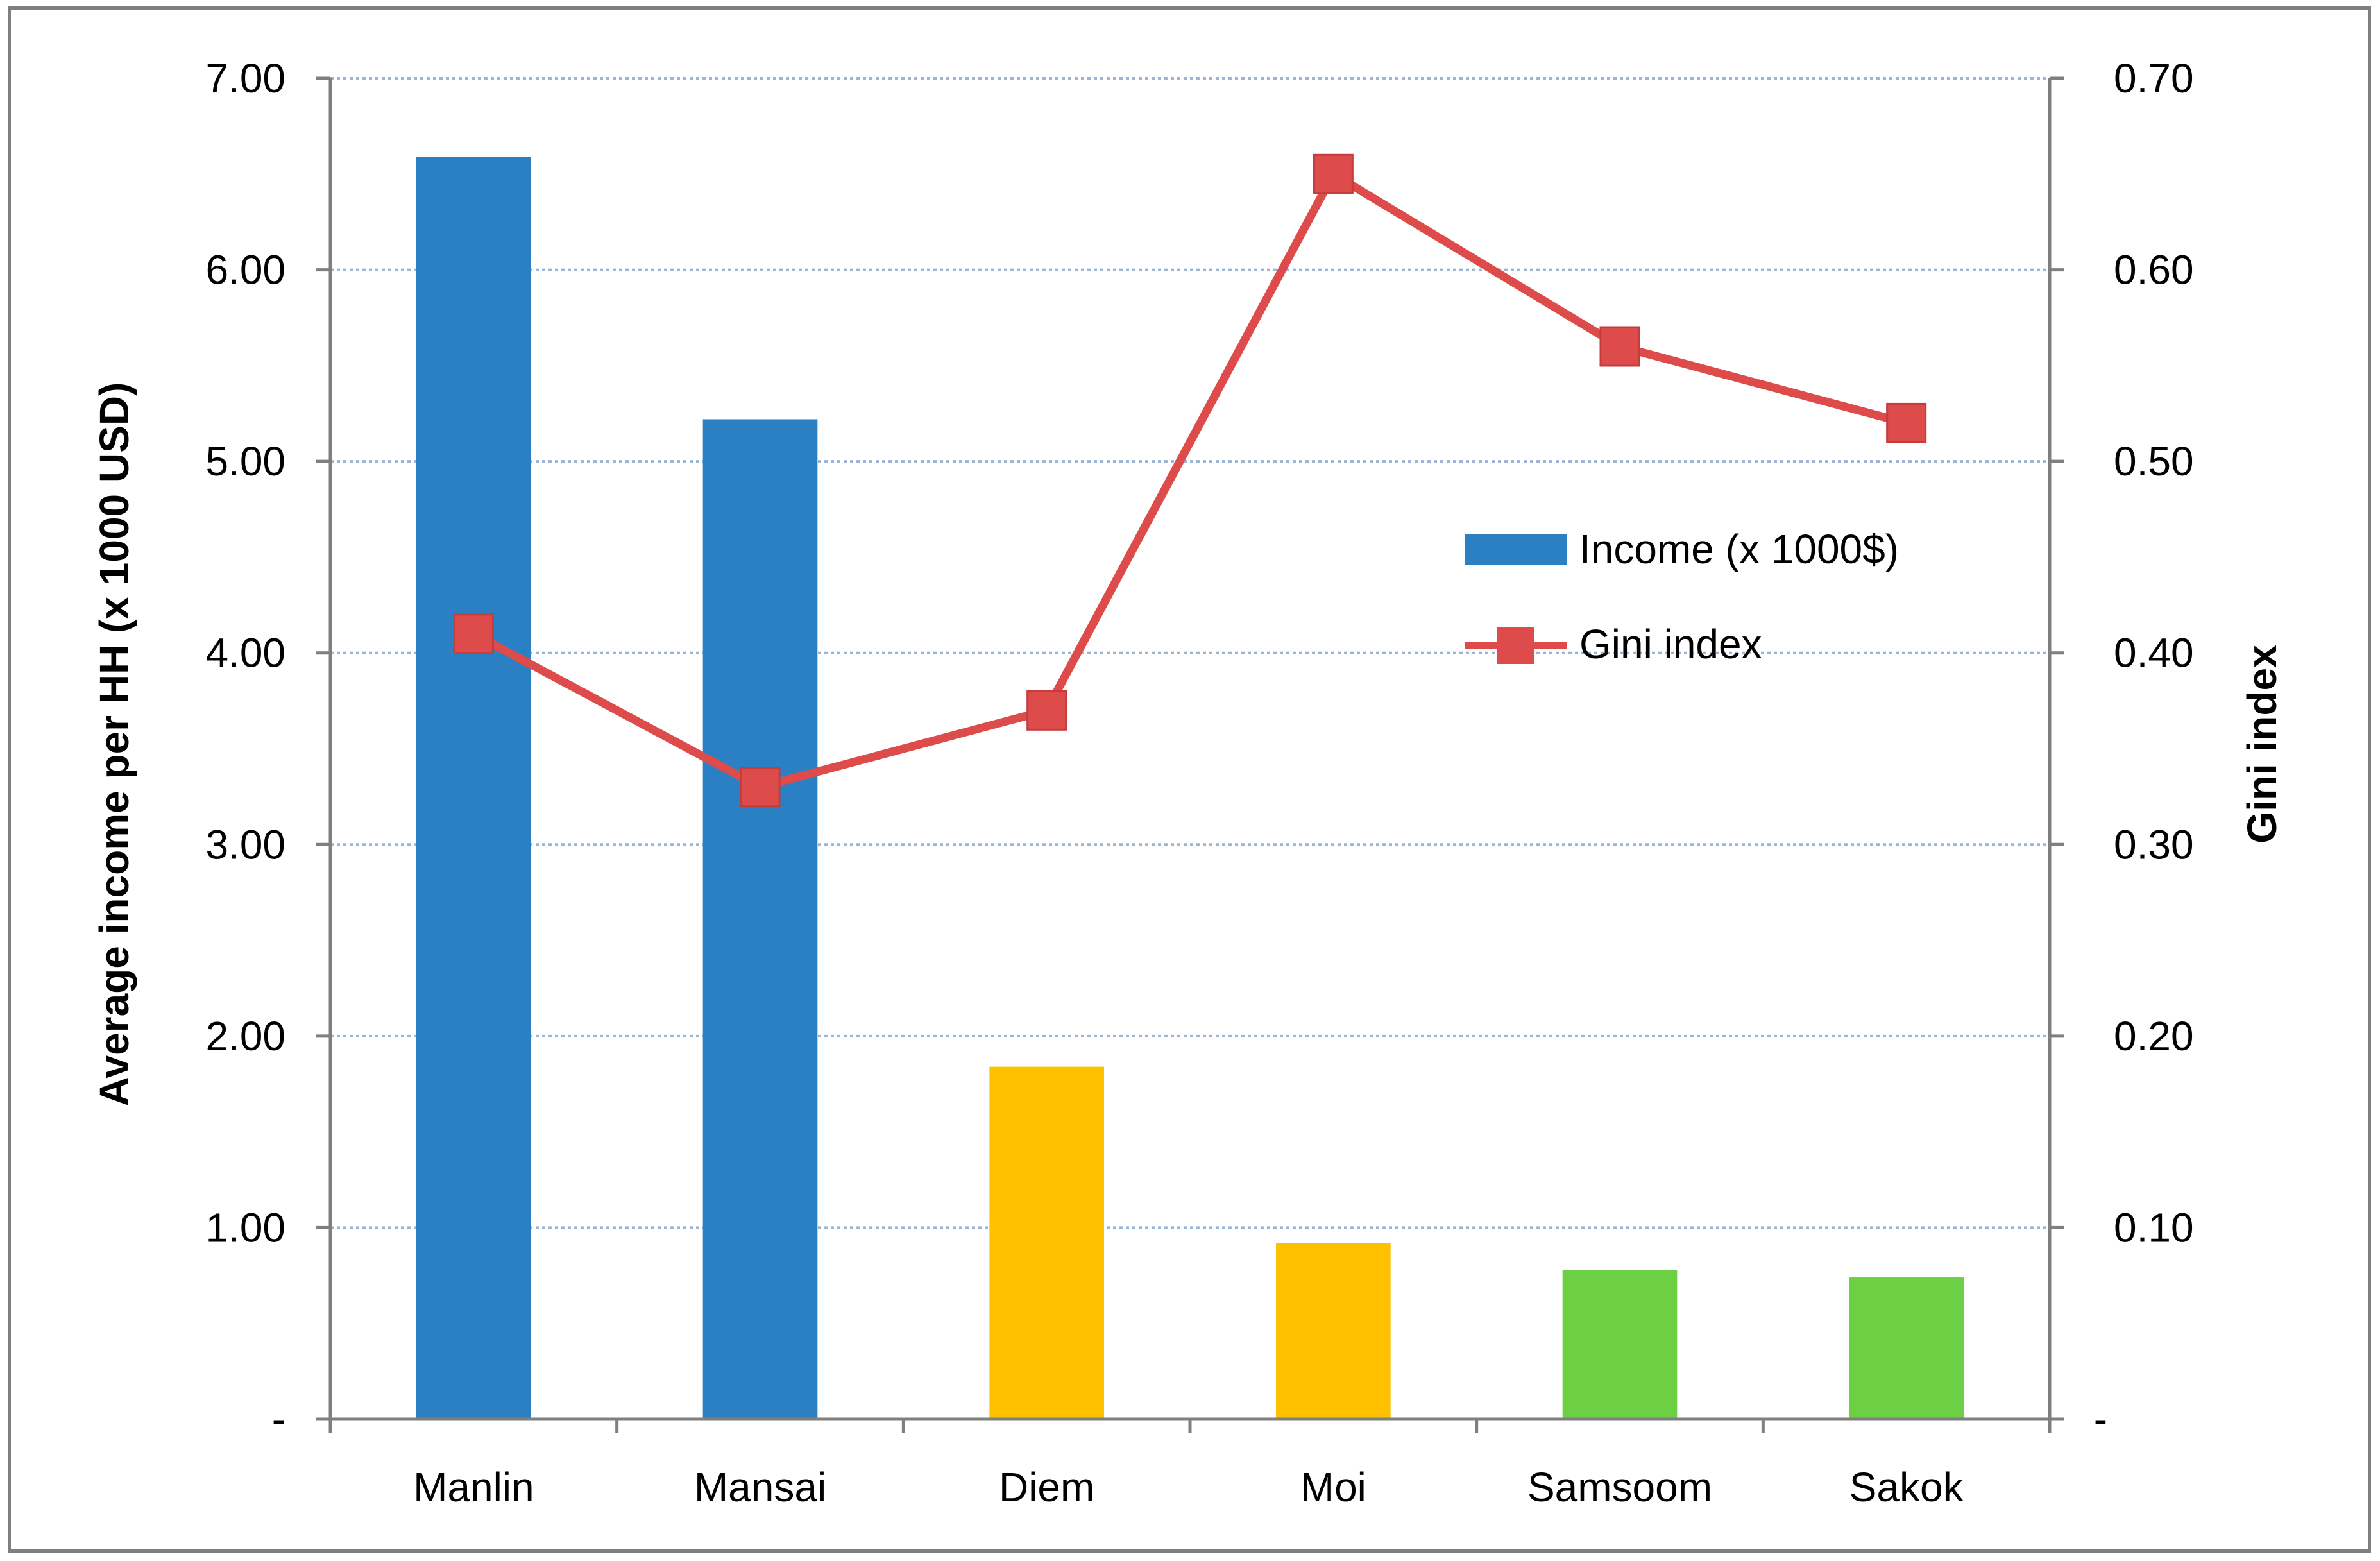 Image resolution: width=2380 pixels, height=1561 pixels. What do you see at coordinates (2154, 461) in the screenshot?
I see `y2-tick-label: 0.50` at bounding box center [2154, 461].